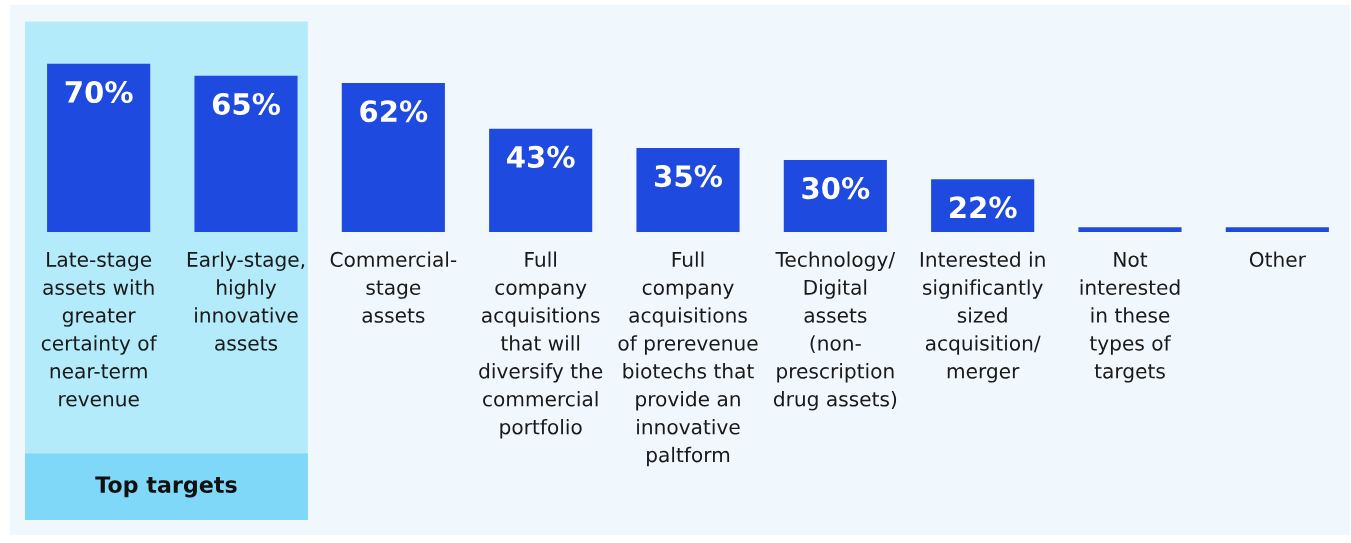  I want to click on data-label: 43%, so click(541, 156).